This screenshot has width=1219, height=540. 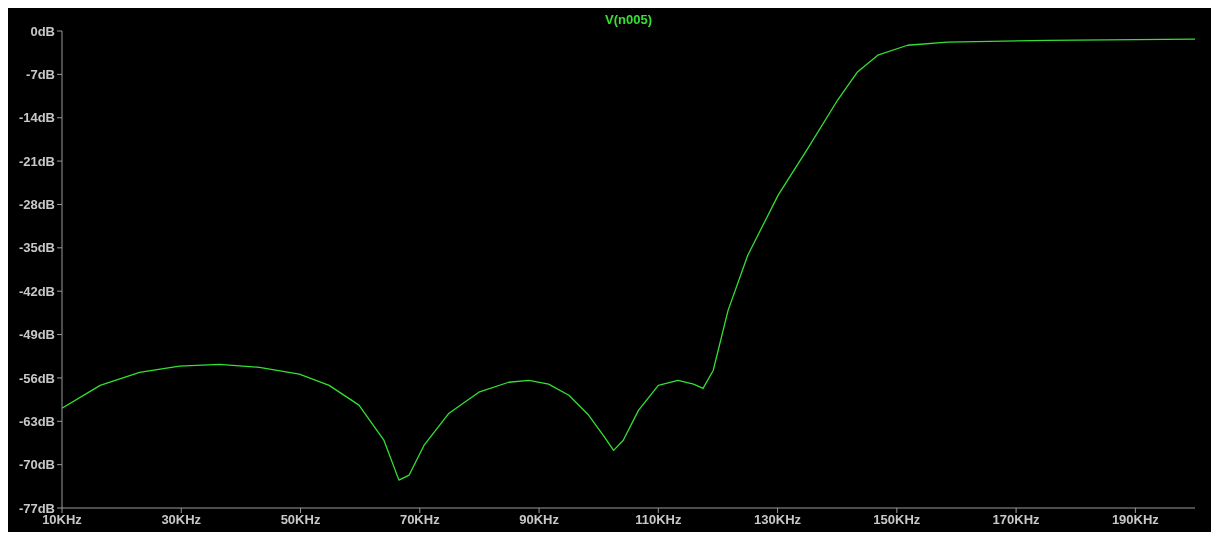 I want to click on y-tick-label: -70dB, so click(x=36, y=465).